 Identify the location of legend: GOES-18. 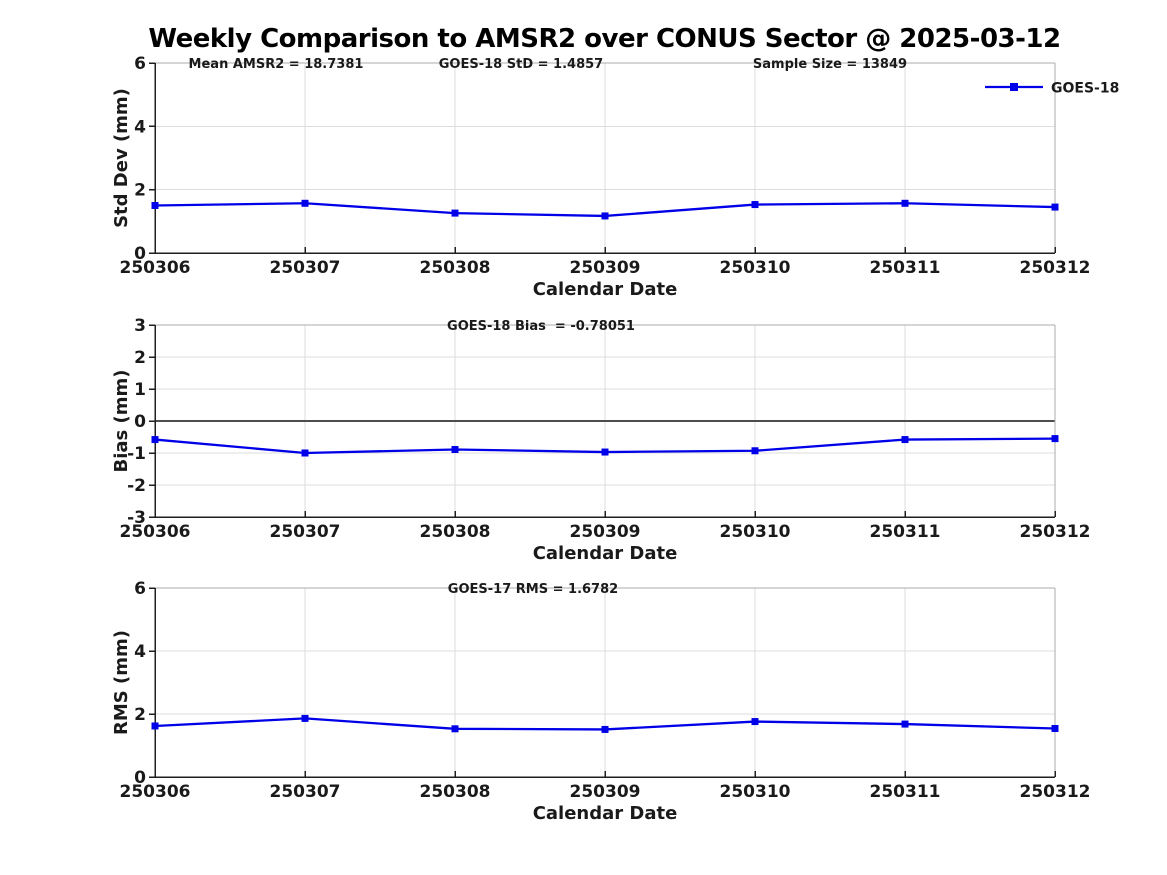
(1052, 89).